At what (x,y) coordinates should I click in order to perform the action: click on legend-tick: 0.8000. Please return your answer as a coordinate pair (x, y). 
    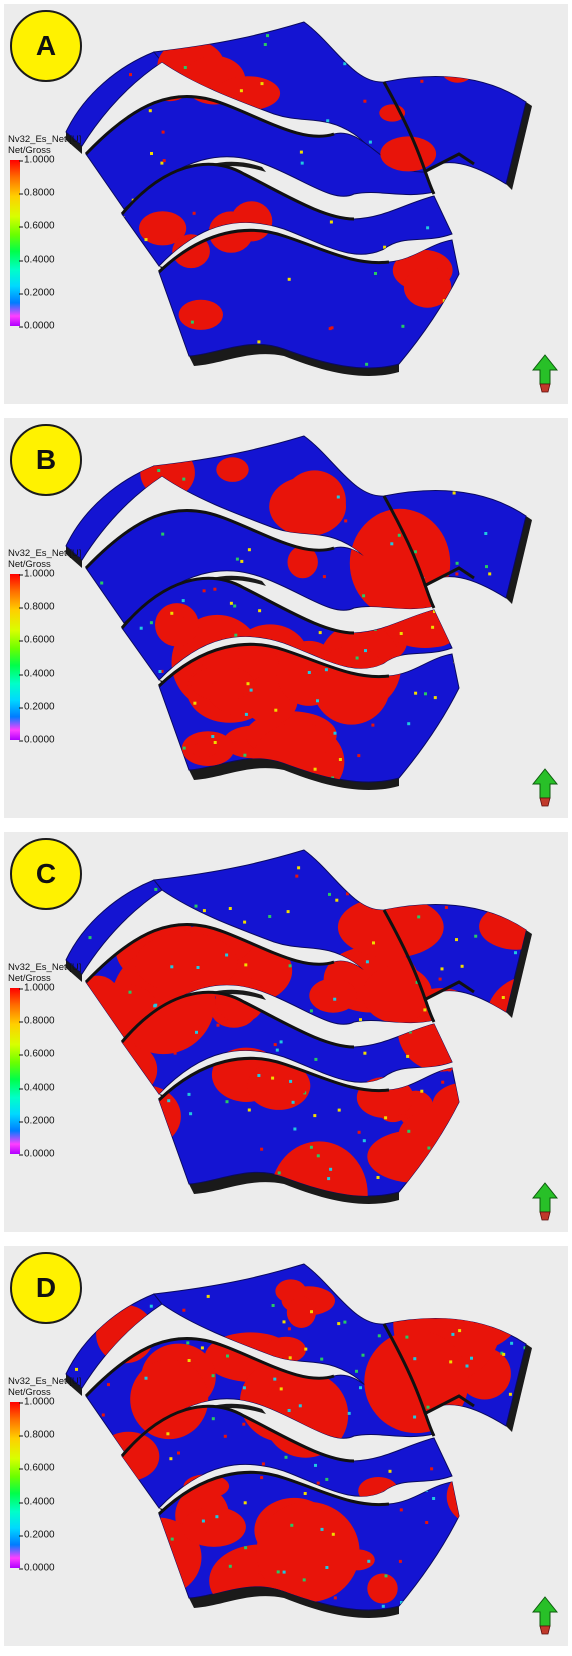
    Looking at the image, I should click on (37, 193).